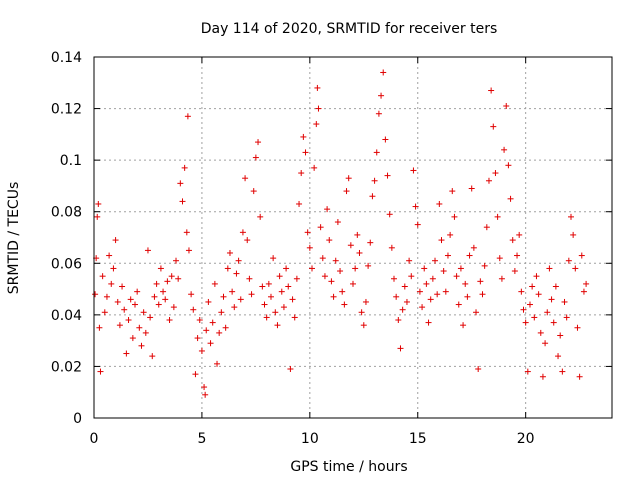  I want to click on x-tick-label: 0, so click(94, 439).